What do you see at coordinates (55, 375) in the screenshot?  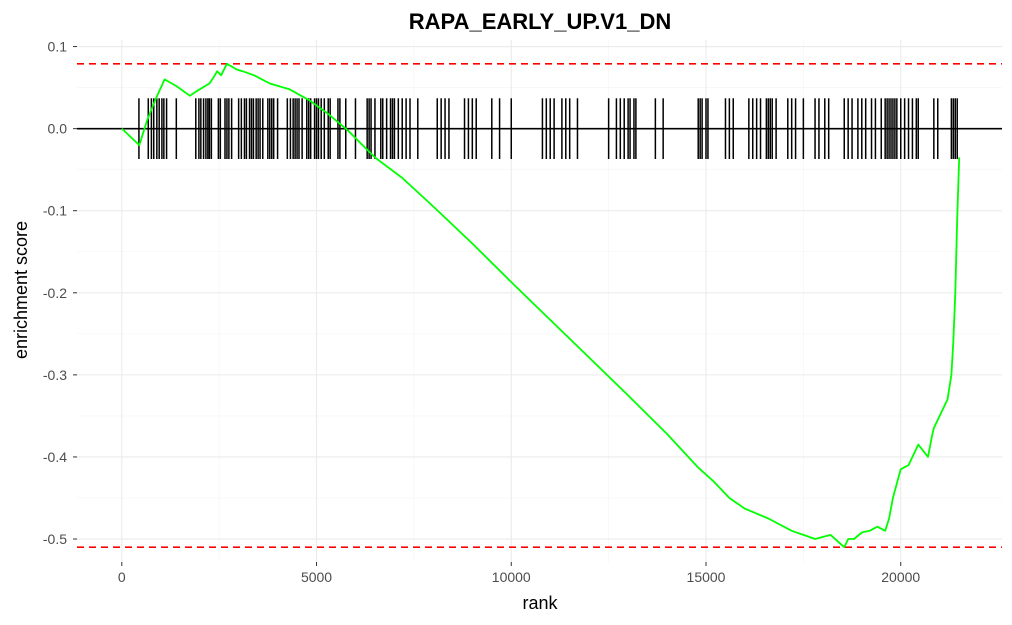 I see `y-tick-label: -0.3` at bounding box center [55, 375].